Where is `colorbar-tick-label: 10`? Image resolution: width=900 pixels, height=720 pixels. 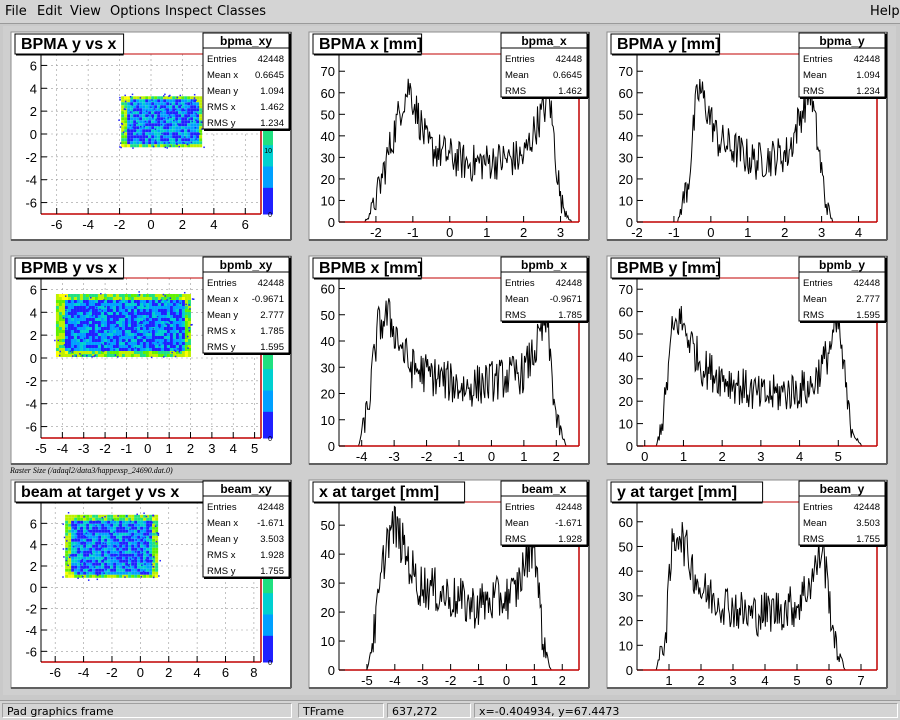 colorbar-tick-label: 10 is located at coordinates (268, 151).